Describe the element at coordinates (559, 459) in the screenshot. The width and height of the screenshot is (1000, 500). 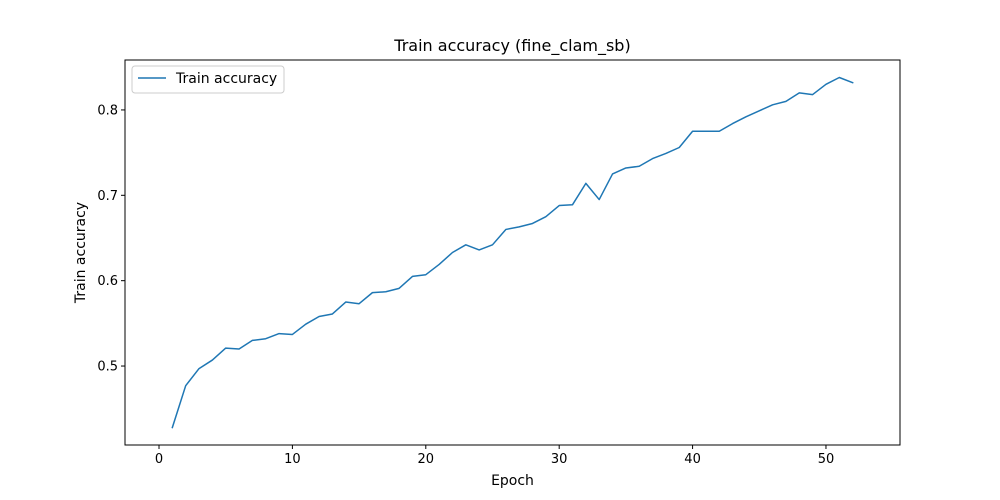
I see `x-tick-label: 30` at that location.